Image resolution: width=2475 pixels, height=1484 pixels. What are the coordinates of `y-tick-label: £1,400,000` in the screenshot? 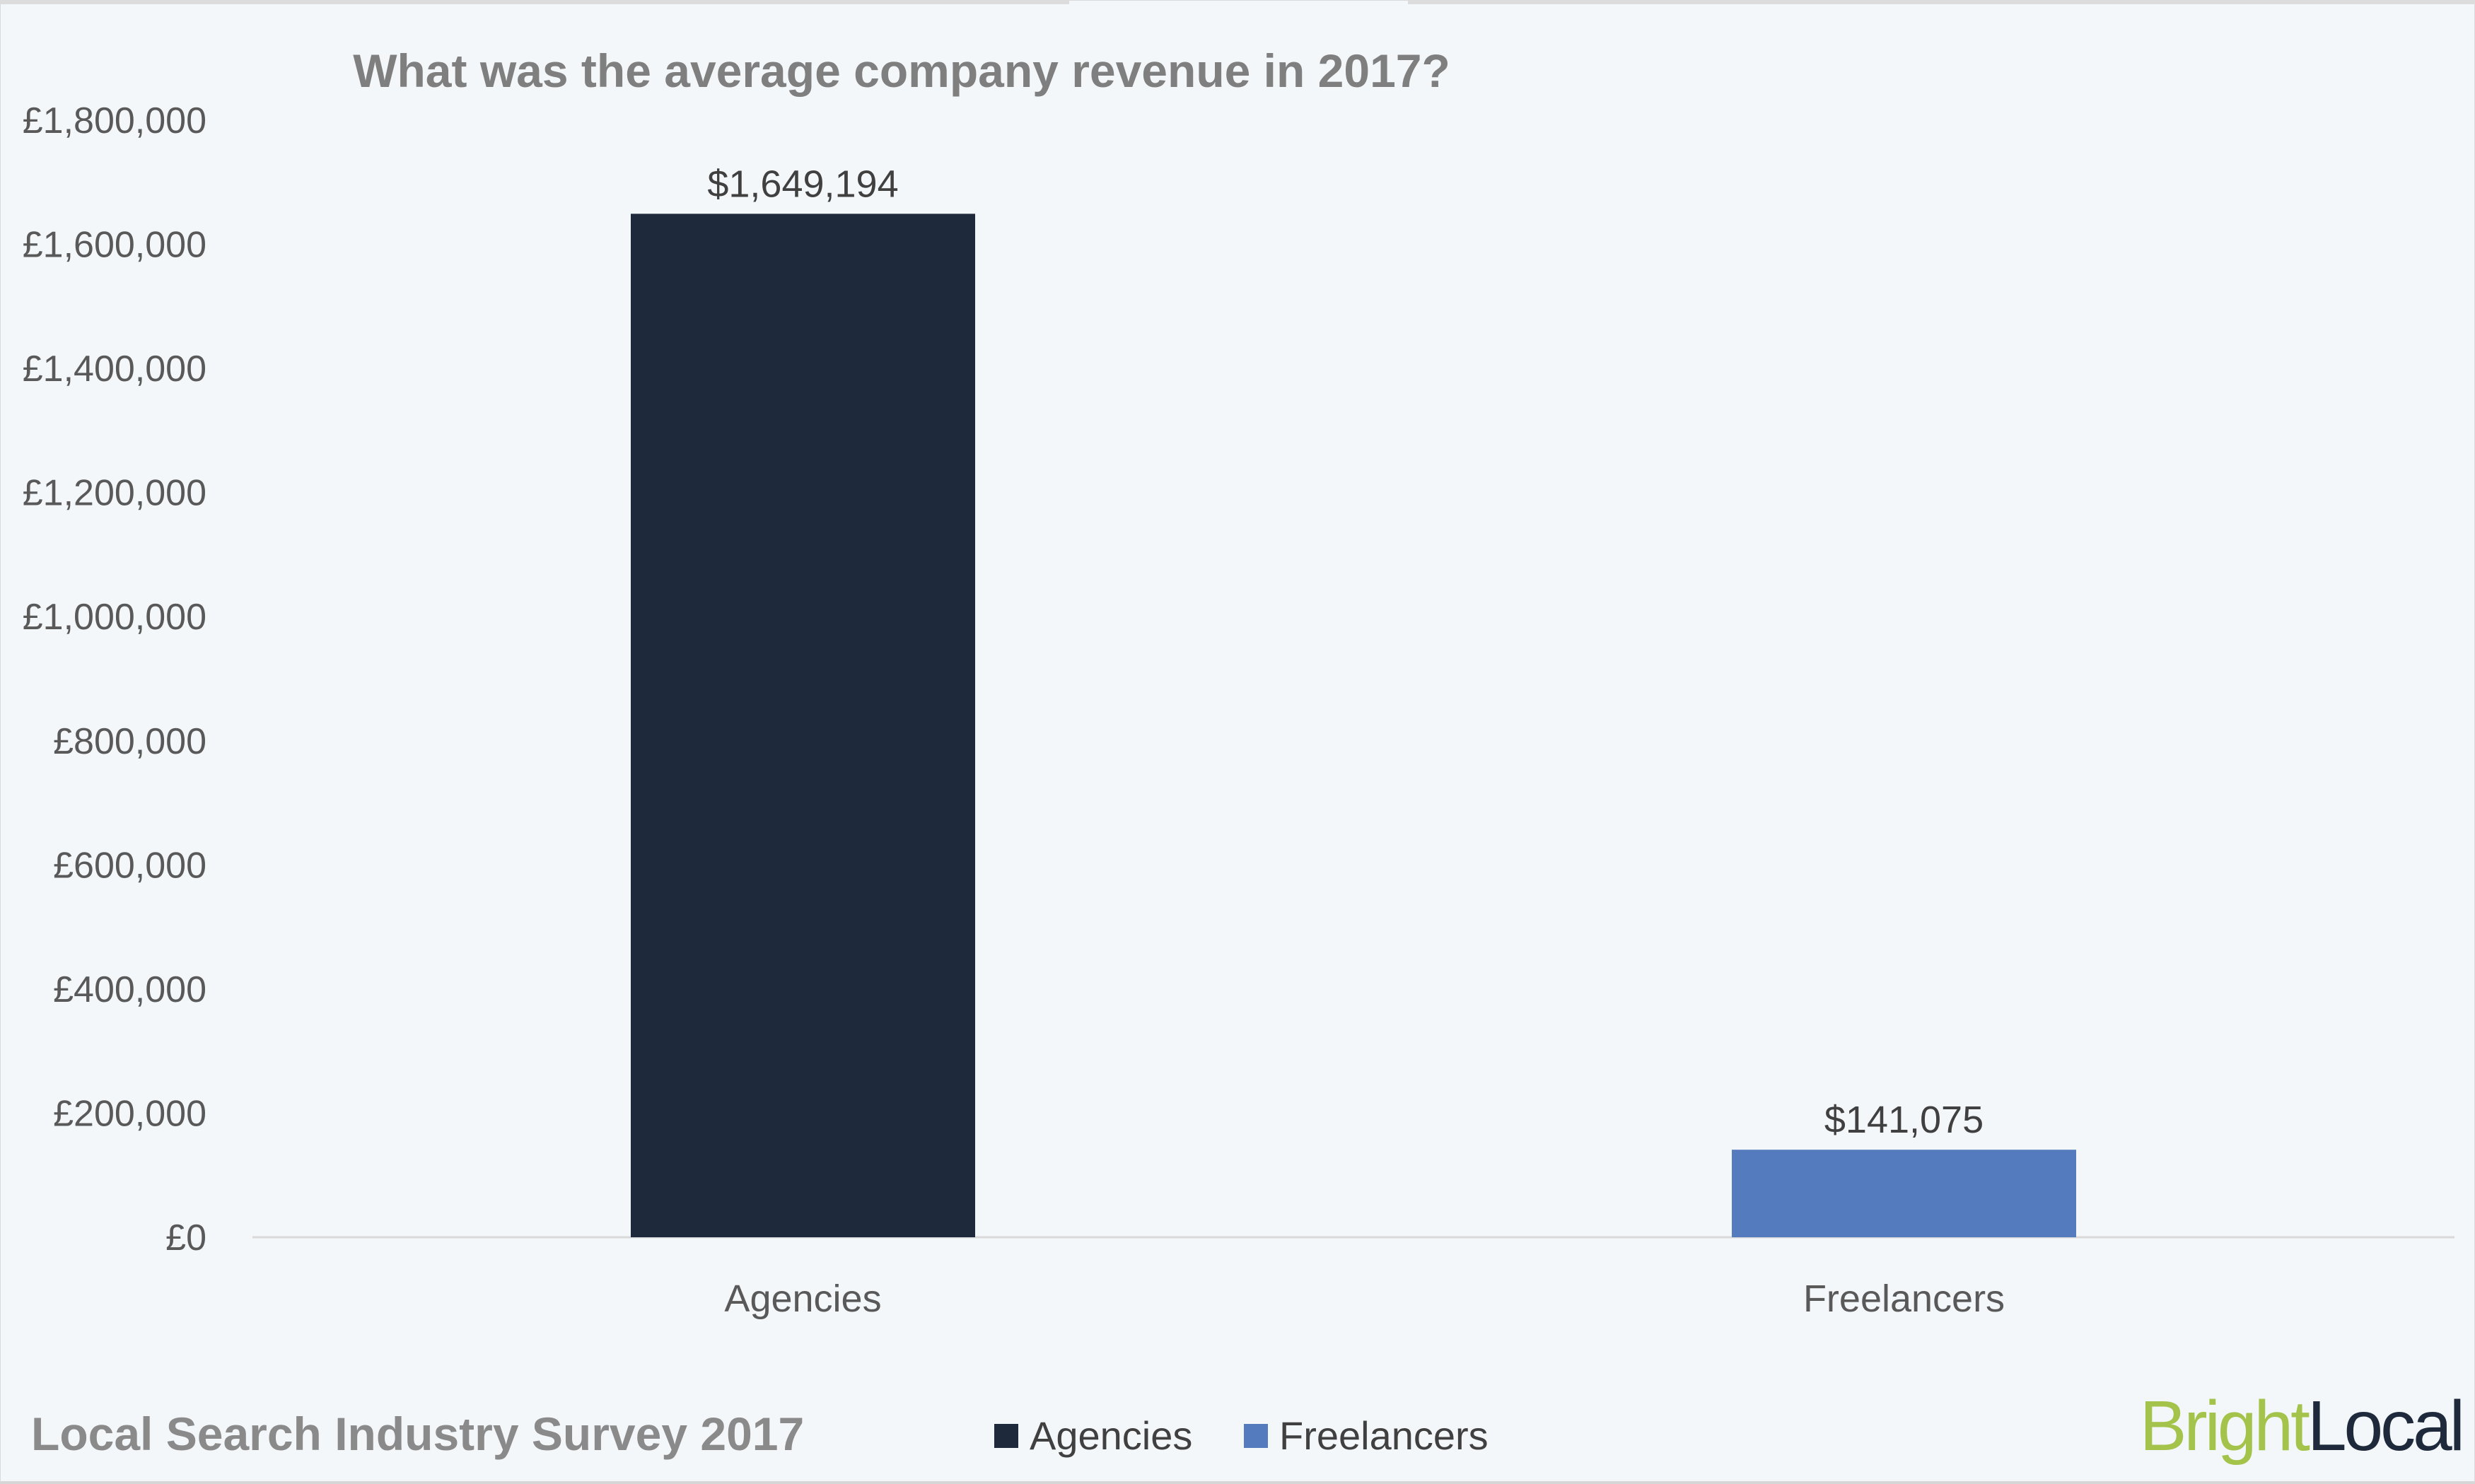 It's located at (114, 369).